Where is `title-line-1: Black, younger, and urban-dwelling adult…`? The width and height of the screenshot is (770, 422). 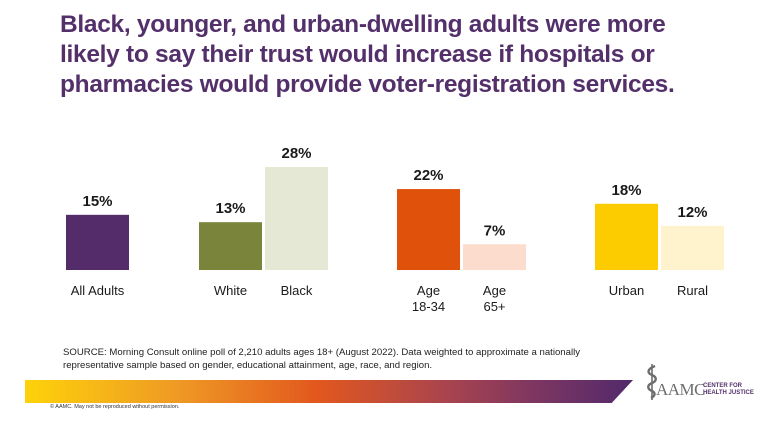 title-line-1: Black, younger, and urban-dwelling adult… is located at coordinates (363, 24).